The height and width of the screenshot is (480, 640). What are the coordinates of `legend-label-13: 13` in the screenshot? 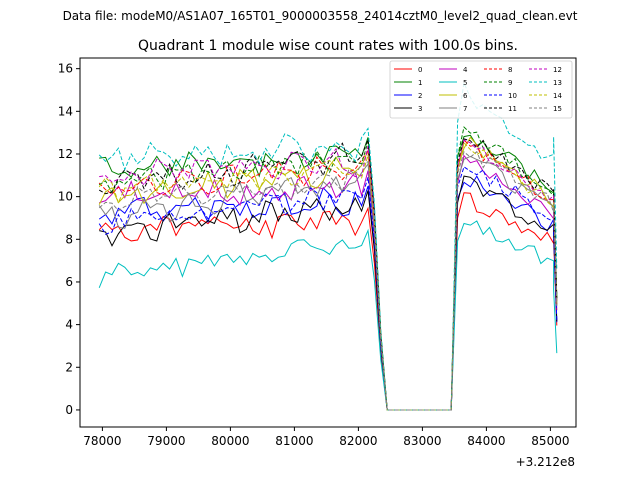 It's located at (557, 83).